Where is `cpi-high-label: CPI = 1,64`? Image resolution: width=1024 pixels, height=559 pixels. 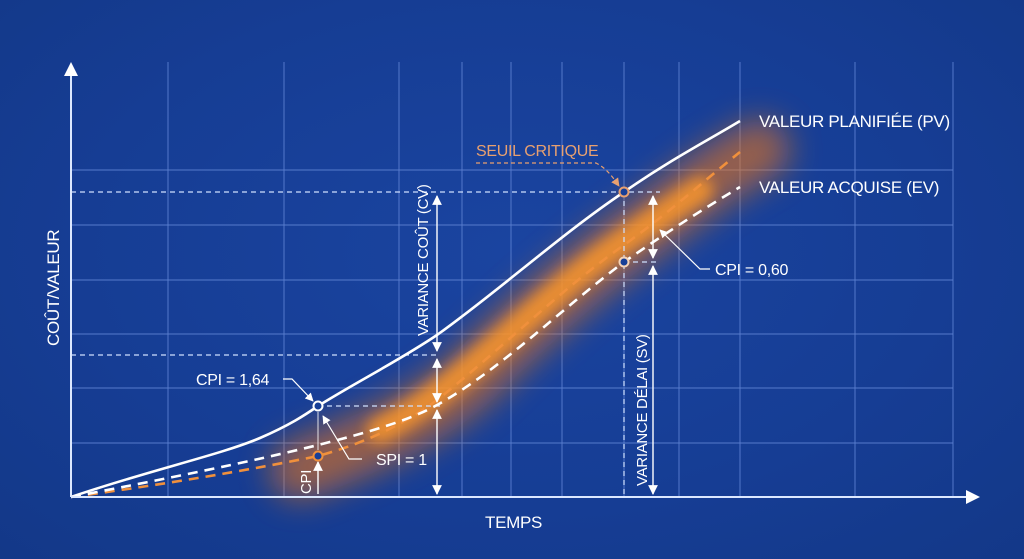 cpi-high-label: CPI = 1,64 is located at coordinates (232, 380).